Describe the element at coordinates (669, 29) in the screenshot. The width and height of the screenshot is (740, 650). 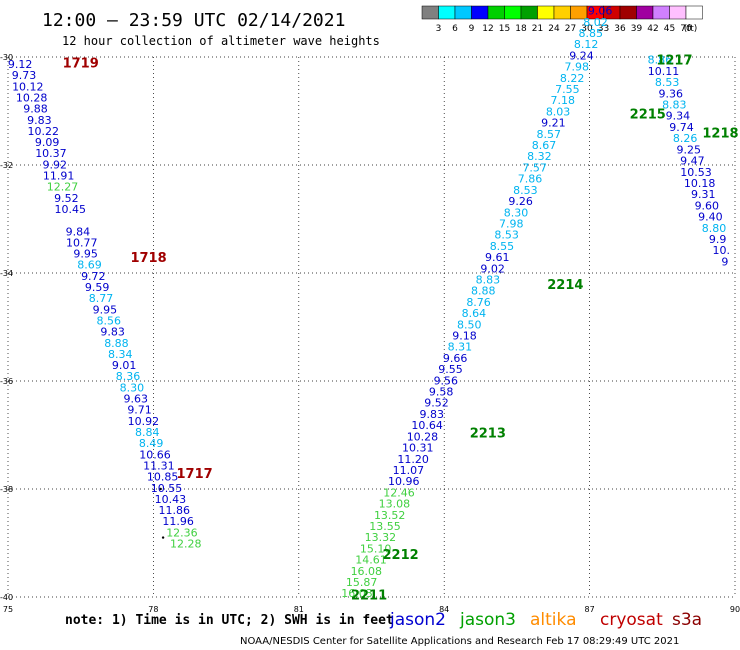
I see `colorbar-label: 45` at that location.